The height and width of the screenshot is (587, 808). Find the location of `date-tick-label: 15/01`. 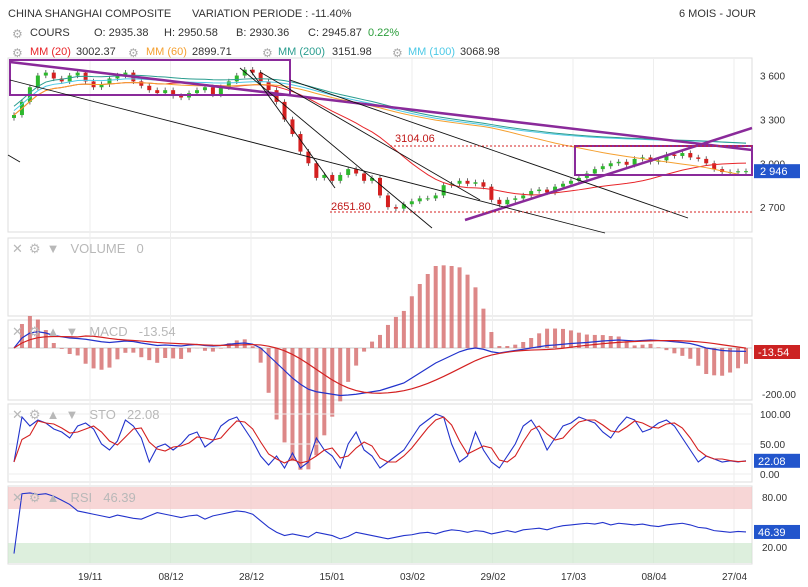

date-tick-label: 15/01 is located at coordinates (332, 577).